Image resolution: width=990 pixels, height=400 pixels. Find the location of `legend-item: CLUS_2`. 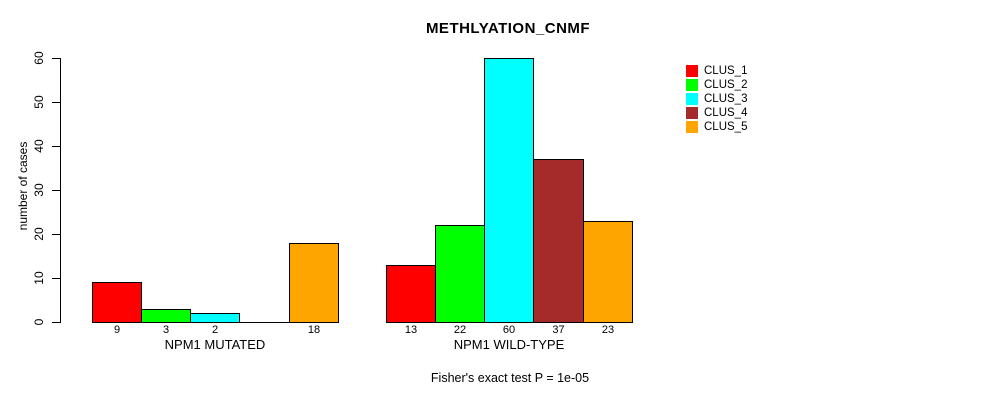

legend-item: CLUS_2 is located at coordinates (716, 84).